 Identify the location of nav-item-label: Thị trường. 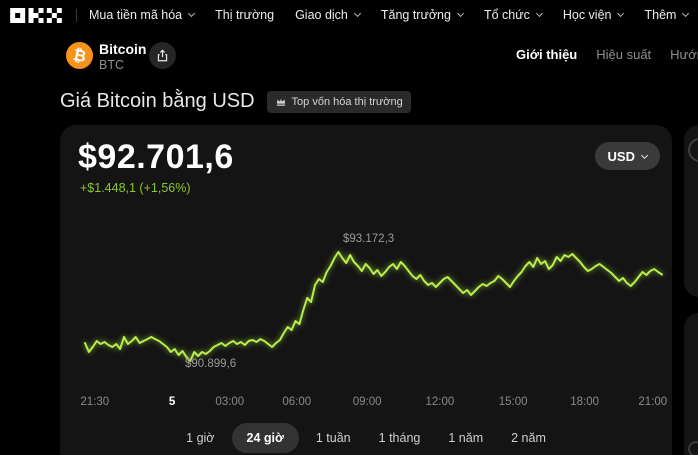
(245, 15).